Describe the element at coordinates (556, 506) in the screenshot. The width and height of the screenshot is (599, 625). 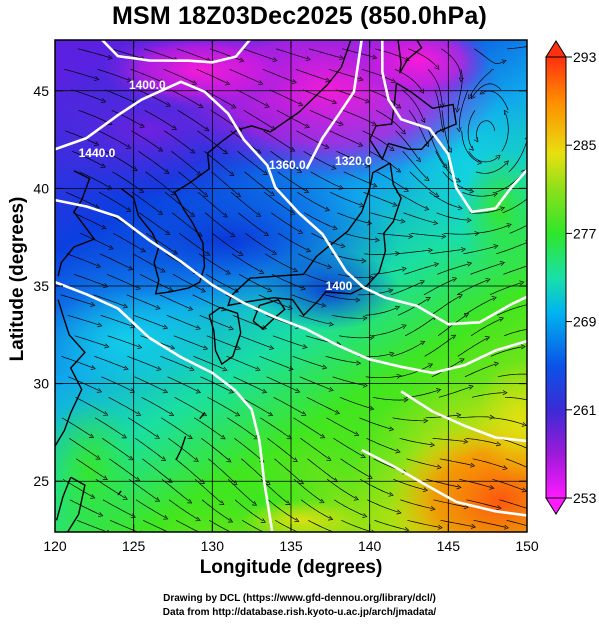
I see `colorbar-min-arrow` at that location.